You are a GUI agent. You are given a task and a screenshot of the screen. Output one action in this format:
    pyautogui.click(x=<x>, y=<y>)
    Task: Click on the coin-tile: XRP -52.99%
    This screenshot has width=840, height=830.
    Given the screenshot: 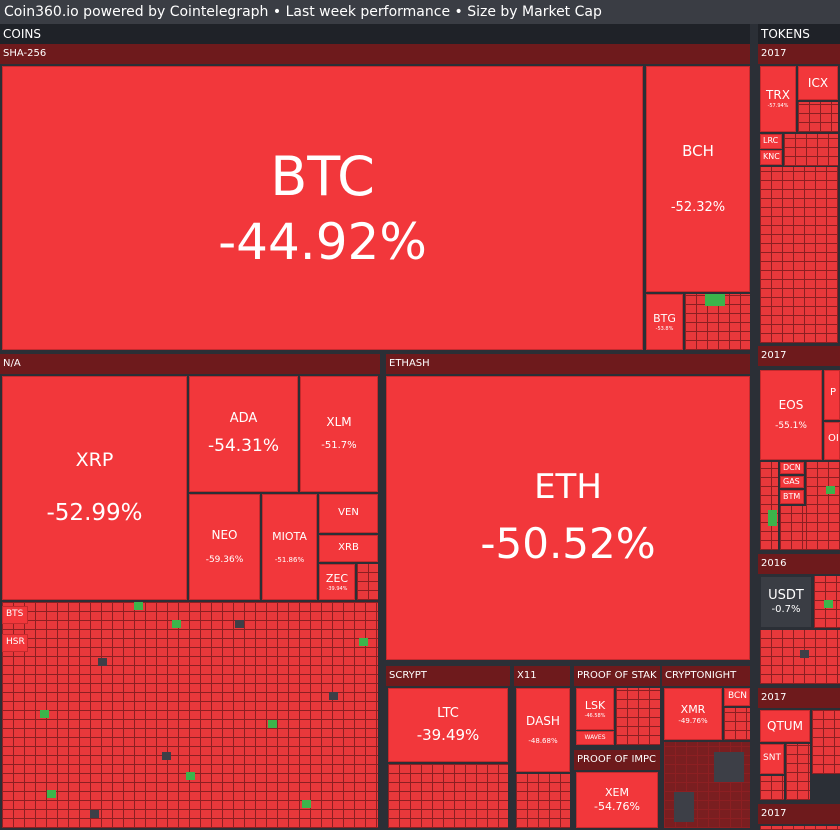 What is the action you would take?
    pyautogui.click(x=94, y=488)
    